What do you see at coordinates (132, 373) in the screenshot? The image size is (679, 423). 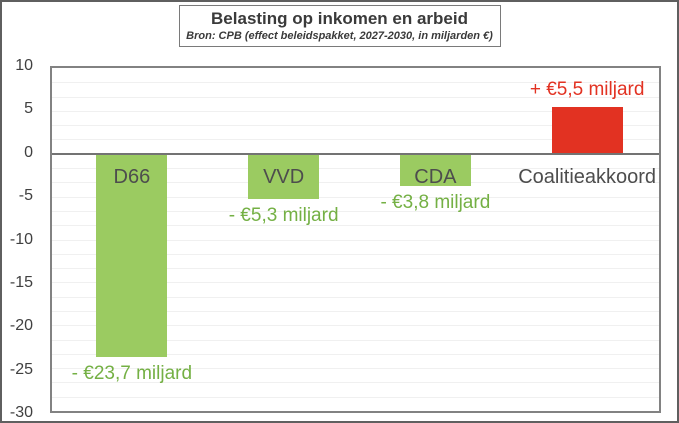 I see `bar-value-label: - €23,7 miljard` at bounding box center [132, 373].